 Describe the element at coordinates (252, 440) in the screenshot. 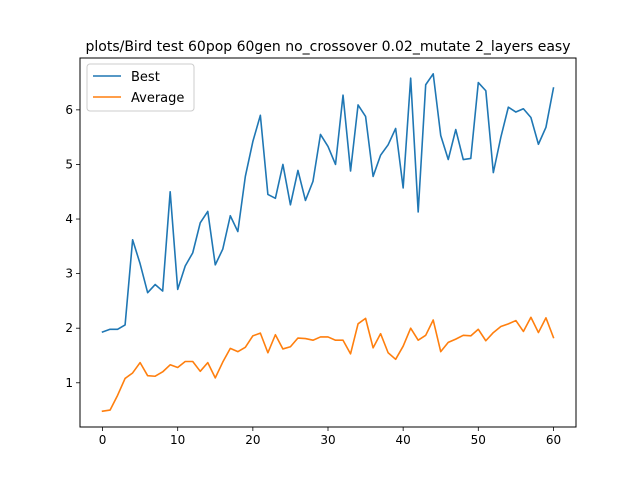

I see `x-tick-label: 20` at that location.